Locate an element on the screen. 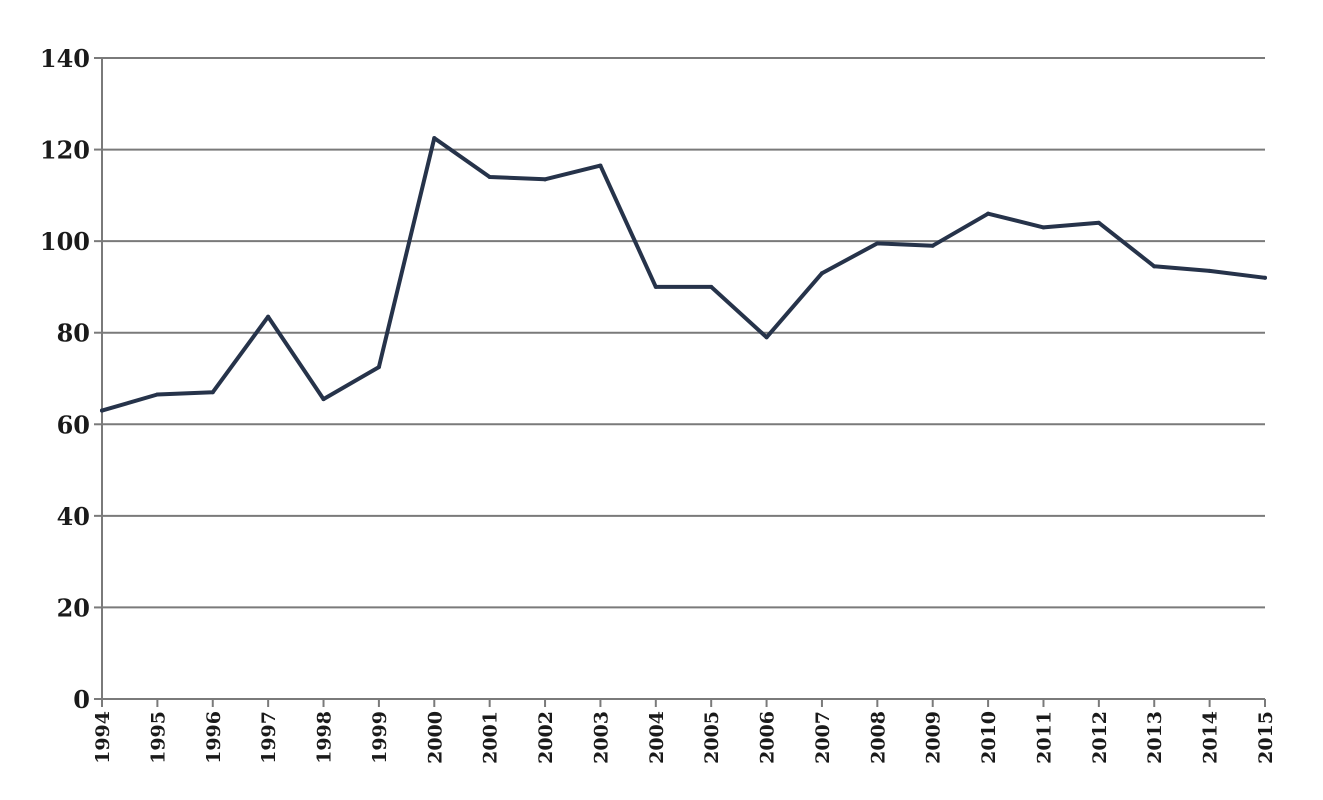  data-point-2005 is located at coordinates (711, 286).